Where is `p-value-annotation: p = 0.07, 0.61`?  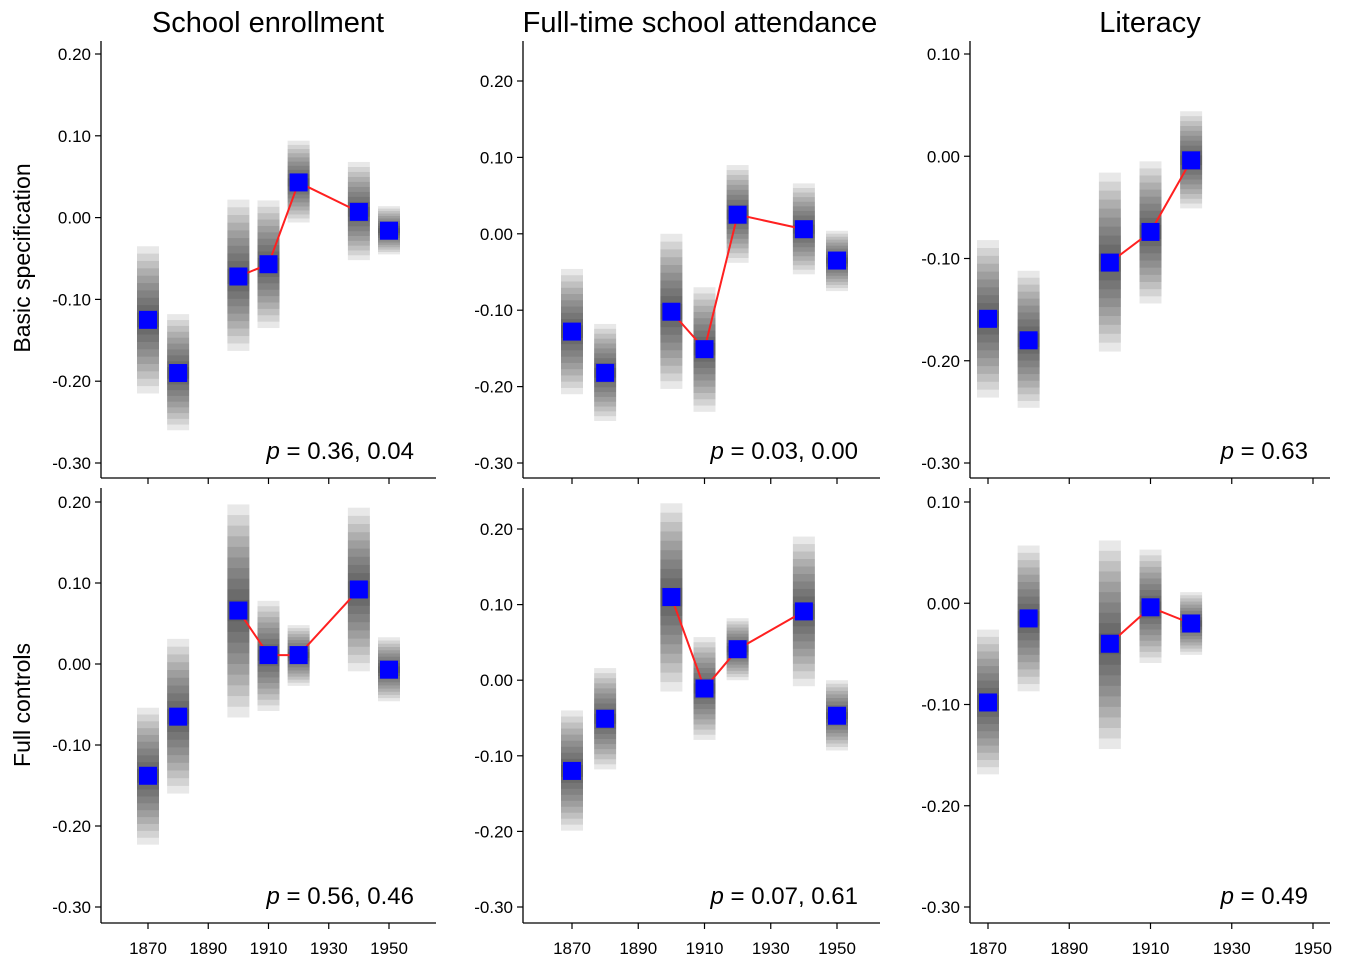 p-value-annotation: p = 0.07, 0.61 is located at coordinates (784, 896).